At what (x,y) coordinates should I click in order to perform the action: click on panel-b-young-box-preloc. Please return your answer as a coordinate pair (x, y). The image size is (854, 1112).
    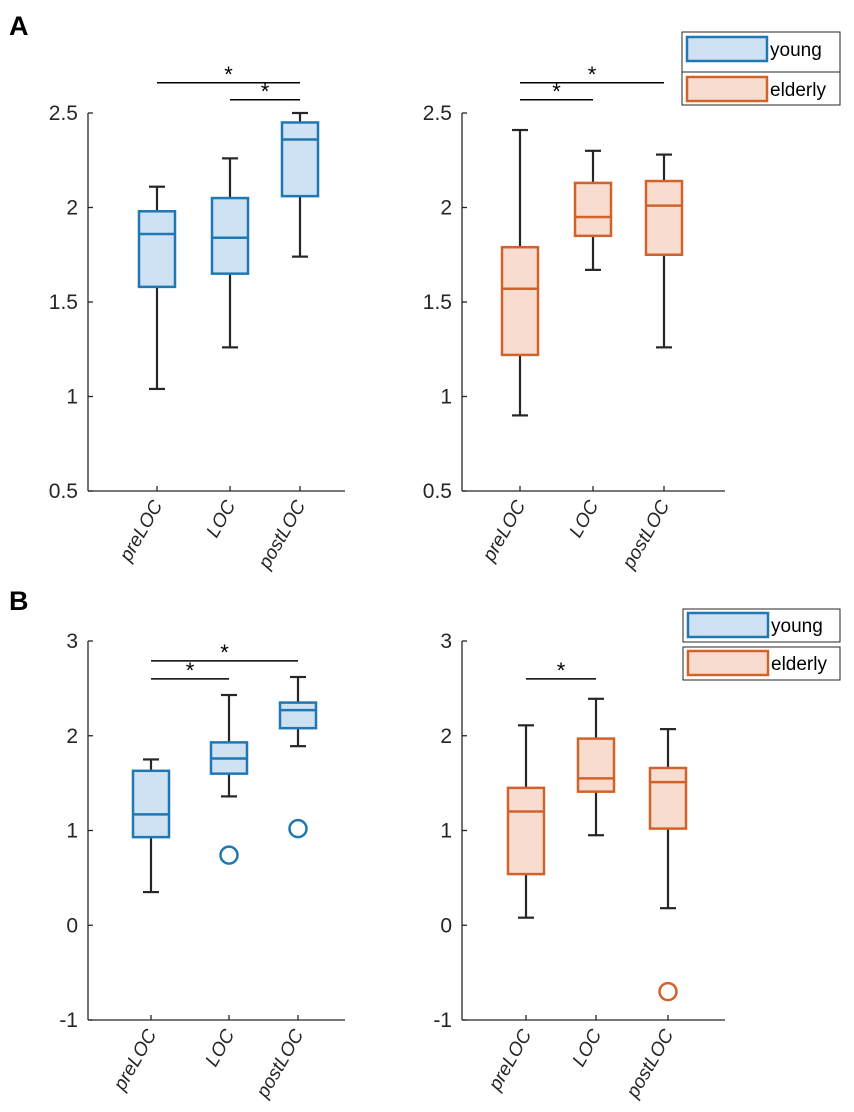
    Looking at the image, I should click on (151, 826).